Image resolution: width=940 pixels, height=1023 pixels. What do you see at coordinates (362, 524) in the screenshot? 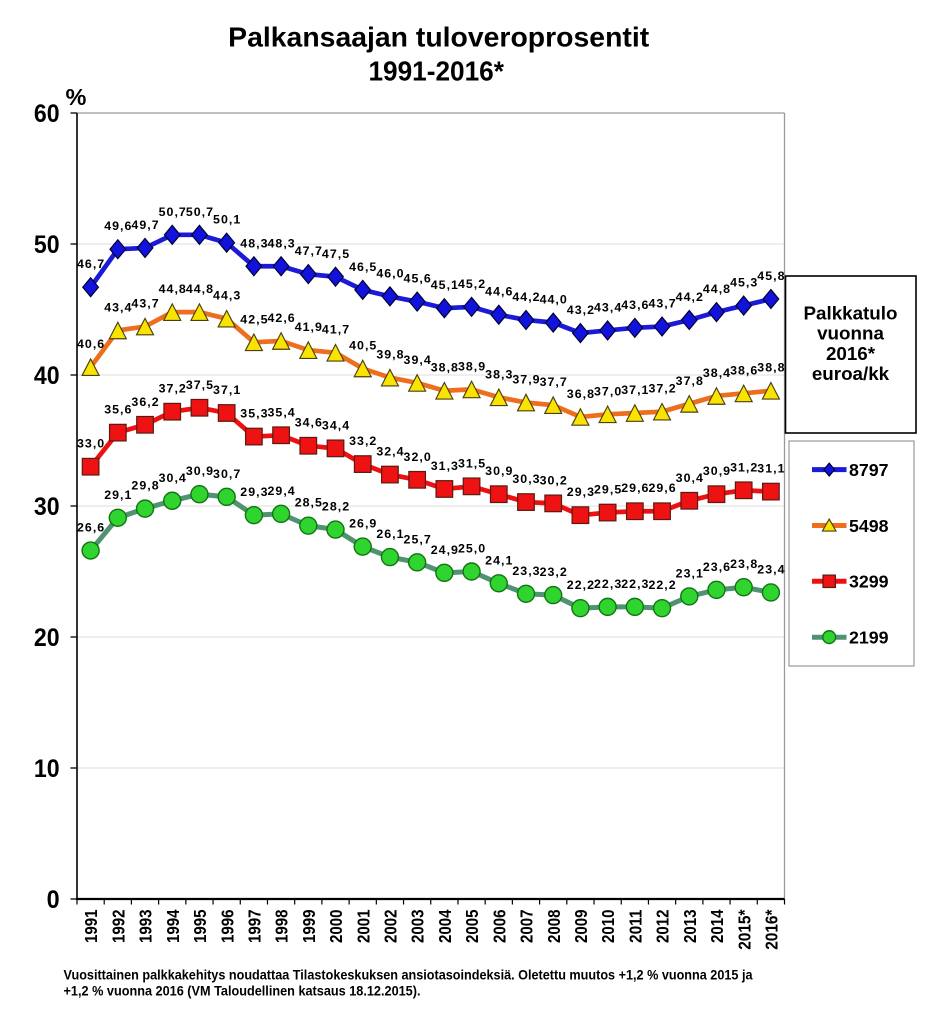
I see `svg-text: 26,9` at bounding box center [362, 524].